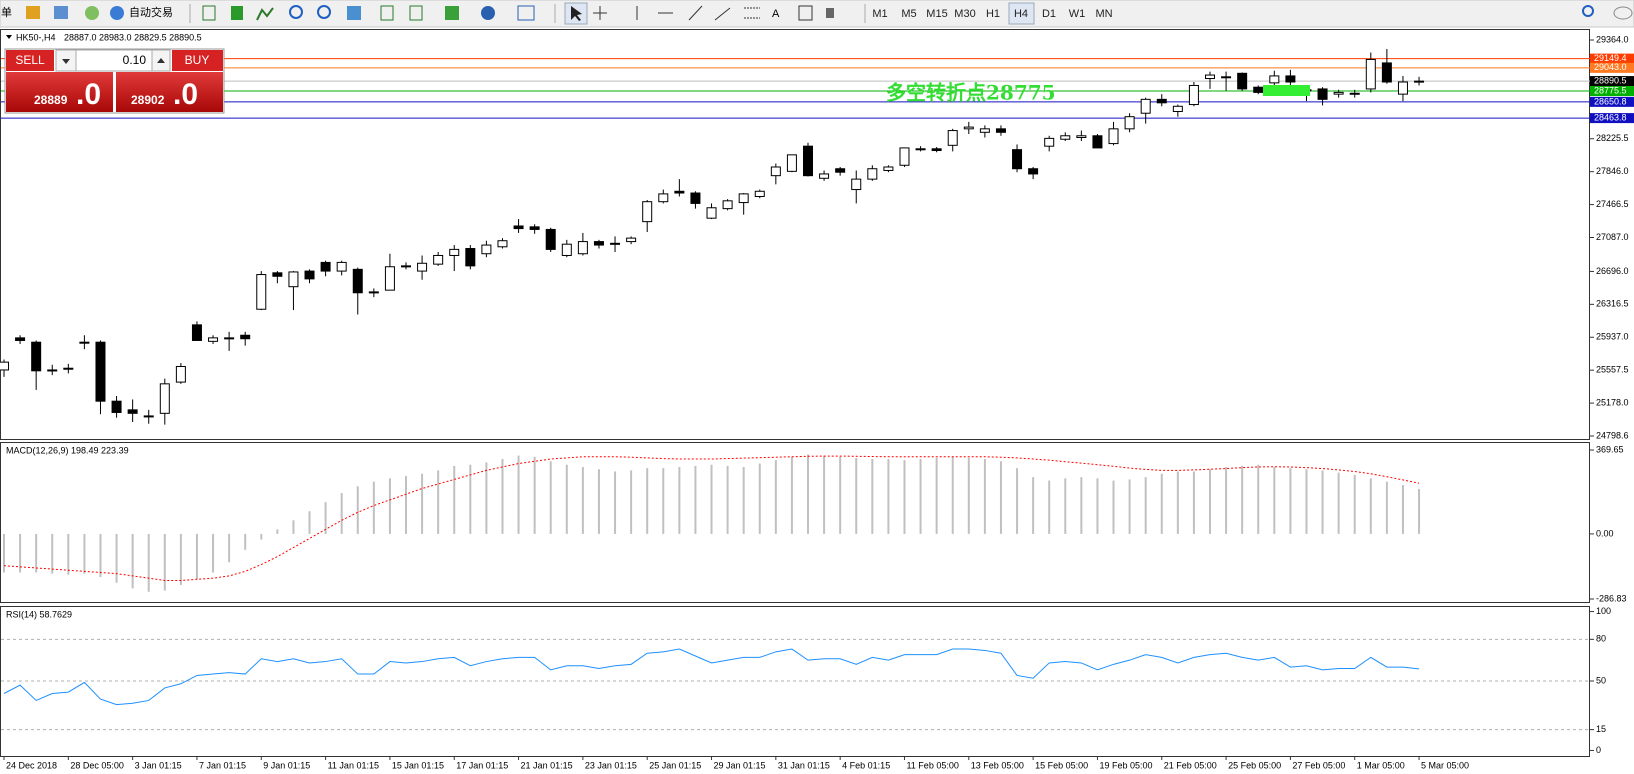 The width and height of the screenshot is (1634, 774). I want to click on panel-title: MACD(12,26,9) 198.49 223.39, so click(67, 450).